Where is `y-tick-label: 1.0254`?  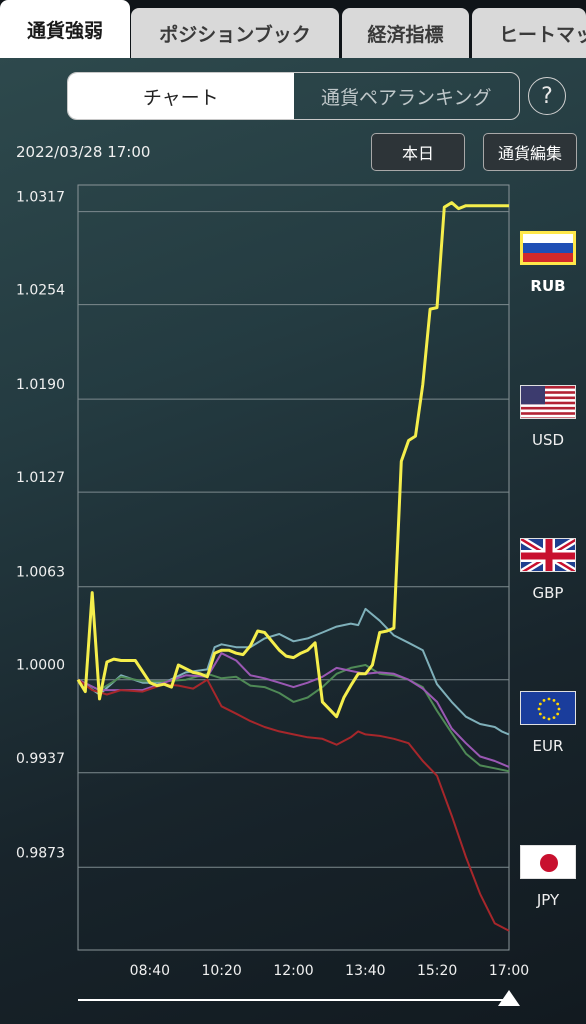 y-tick-label: 1.0254 is located at coordinates (40, 291).